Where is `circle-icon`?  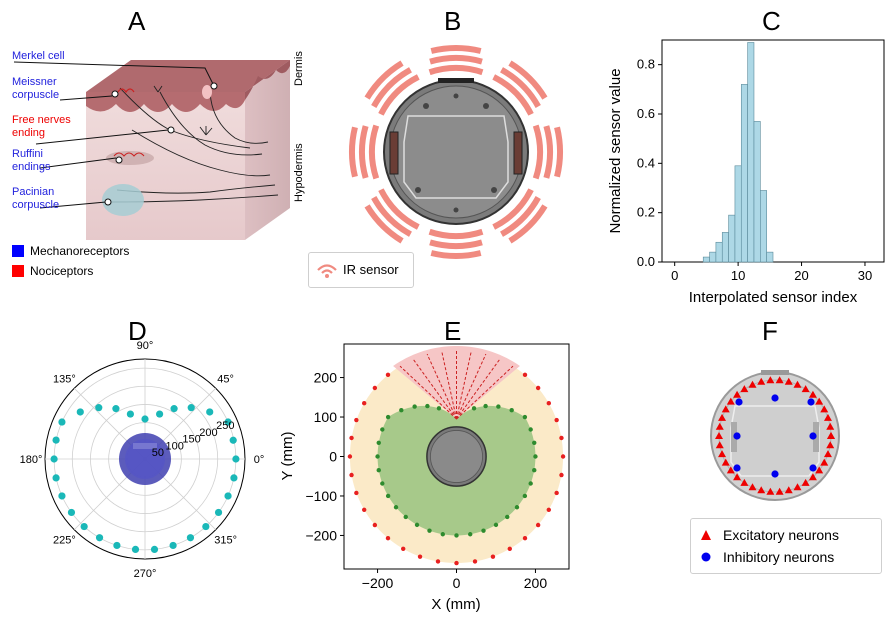
circle-icon is located at coordinates (706, 557).